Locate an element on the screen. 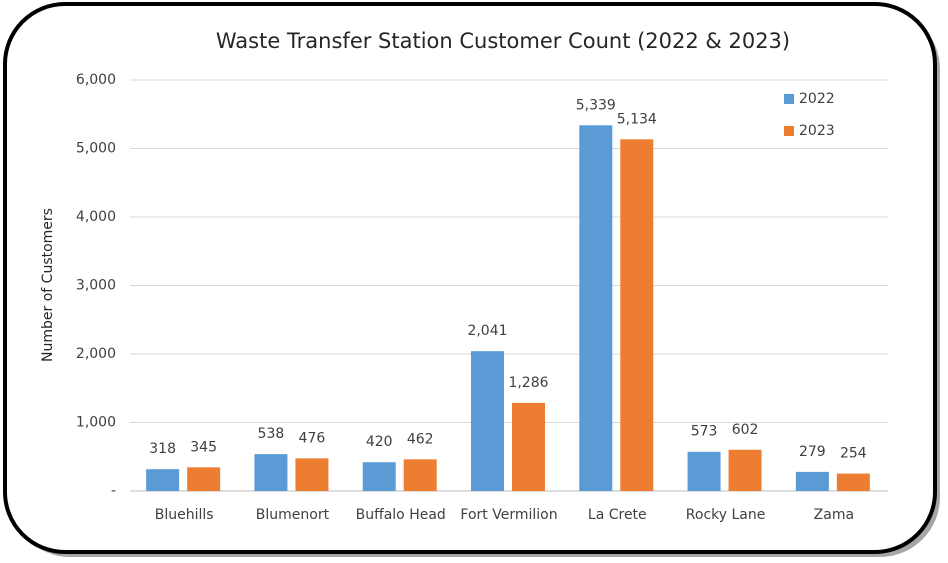 The image size is (948, 563). x-tick-label: La Crete is located at coordinates (617, 515).